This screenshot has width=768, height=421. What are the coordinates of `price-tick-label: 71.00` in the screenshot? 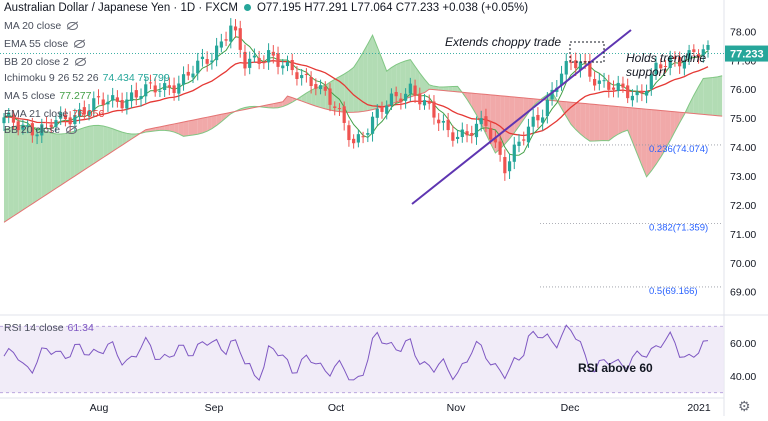 It's located at (743, 235).